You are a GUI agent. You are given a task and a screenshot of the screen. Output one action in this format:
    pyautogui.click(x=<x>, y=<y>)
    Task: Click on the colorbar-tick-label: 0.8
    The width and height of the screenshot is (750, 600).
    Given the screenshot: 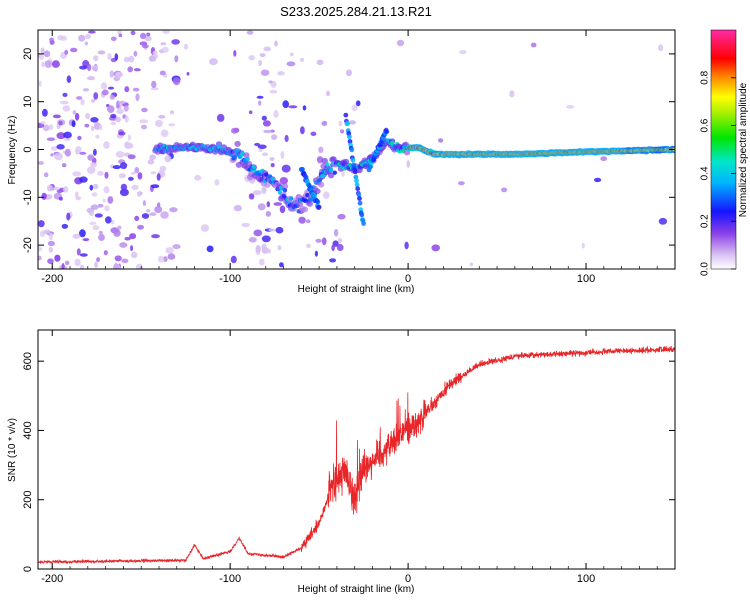 What is the action you would take?
    pyautogui.click(x=705, y=77)
    